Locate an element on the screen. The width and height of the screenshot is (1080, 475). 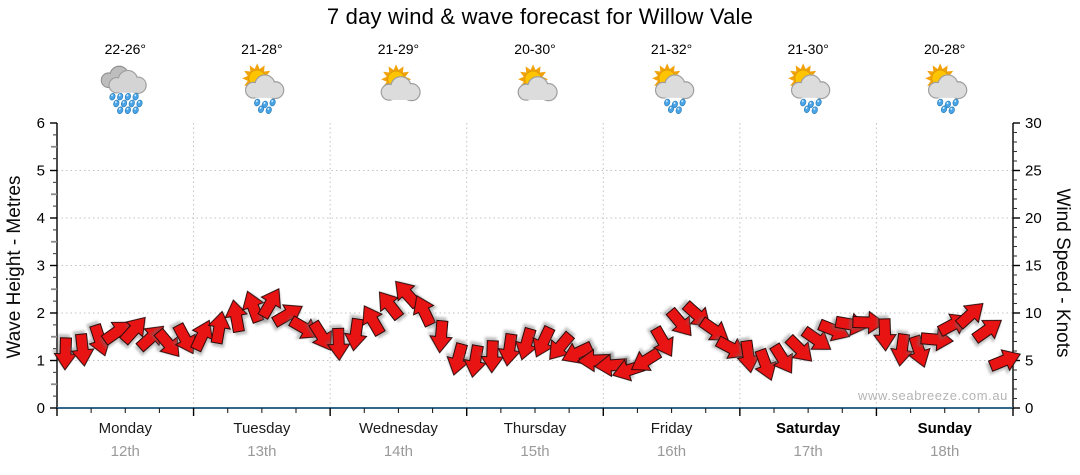
day-temp-range: 22-26° is located at coordinates (125, 49).